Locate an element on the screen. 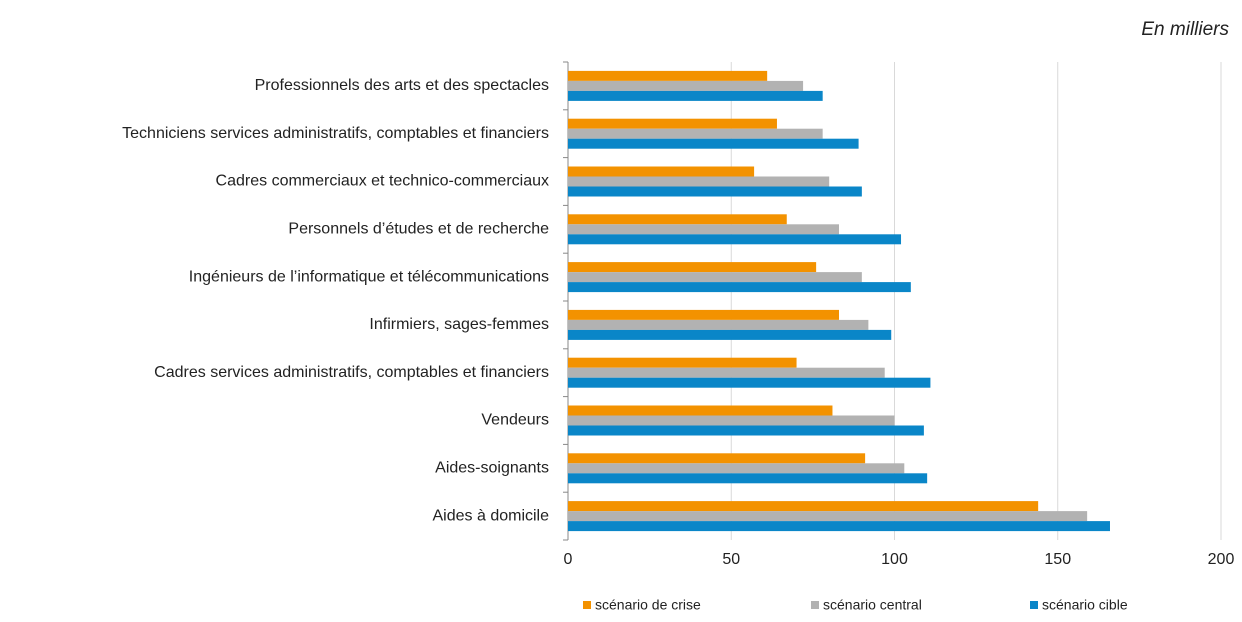 Image resolution: width=1242 pixels, height=622 pixels. x-tick-label: 0 is located at coordinates (568, 559).